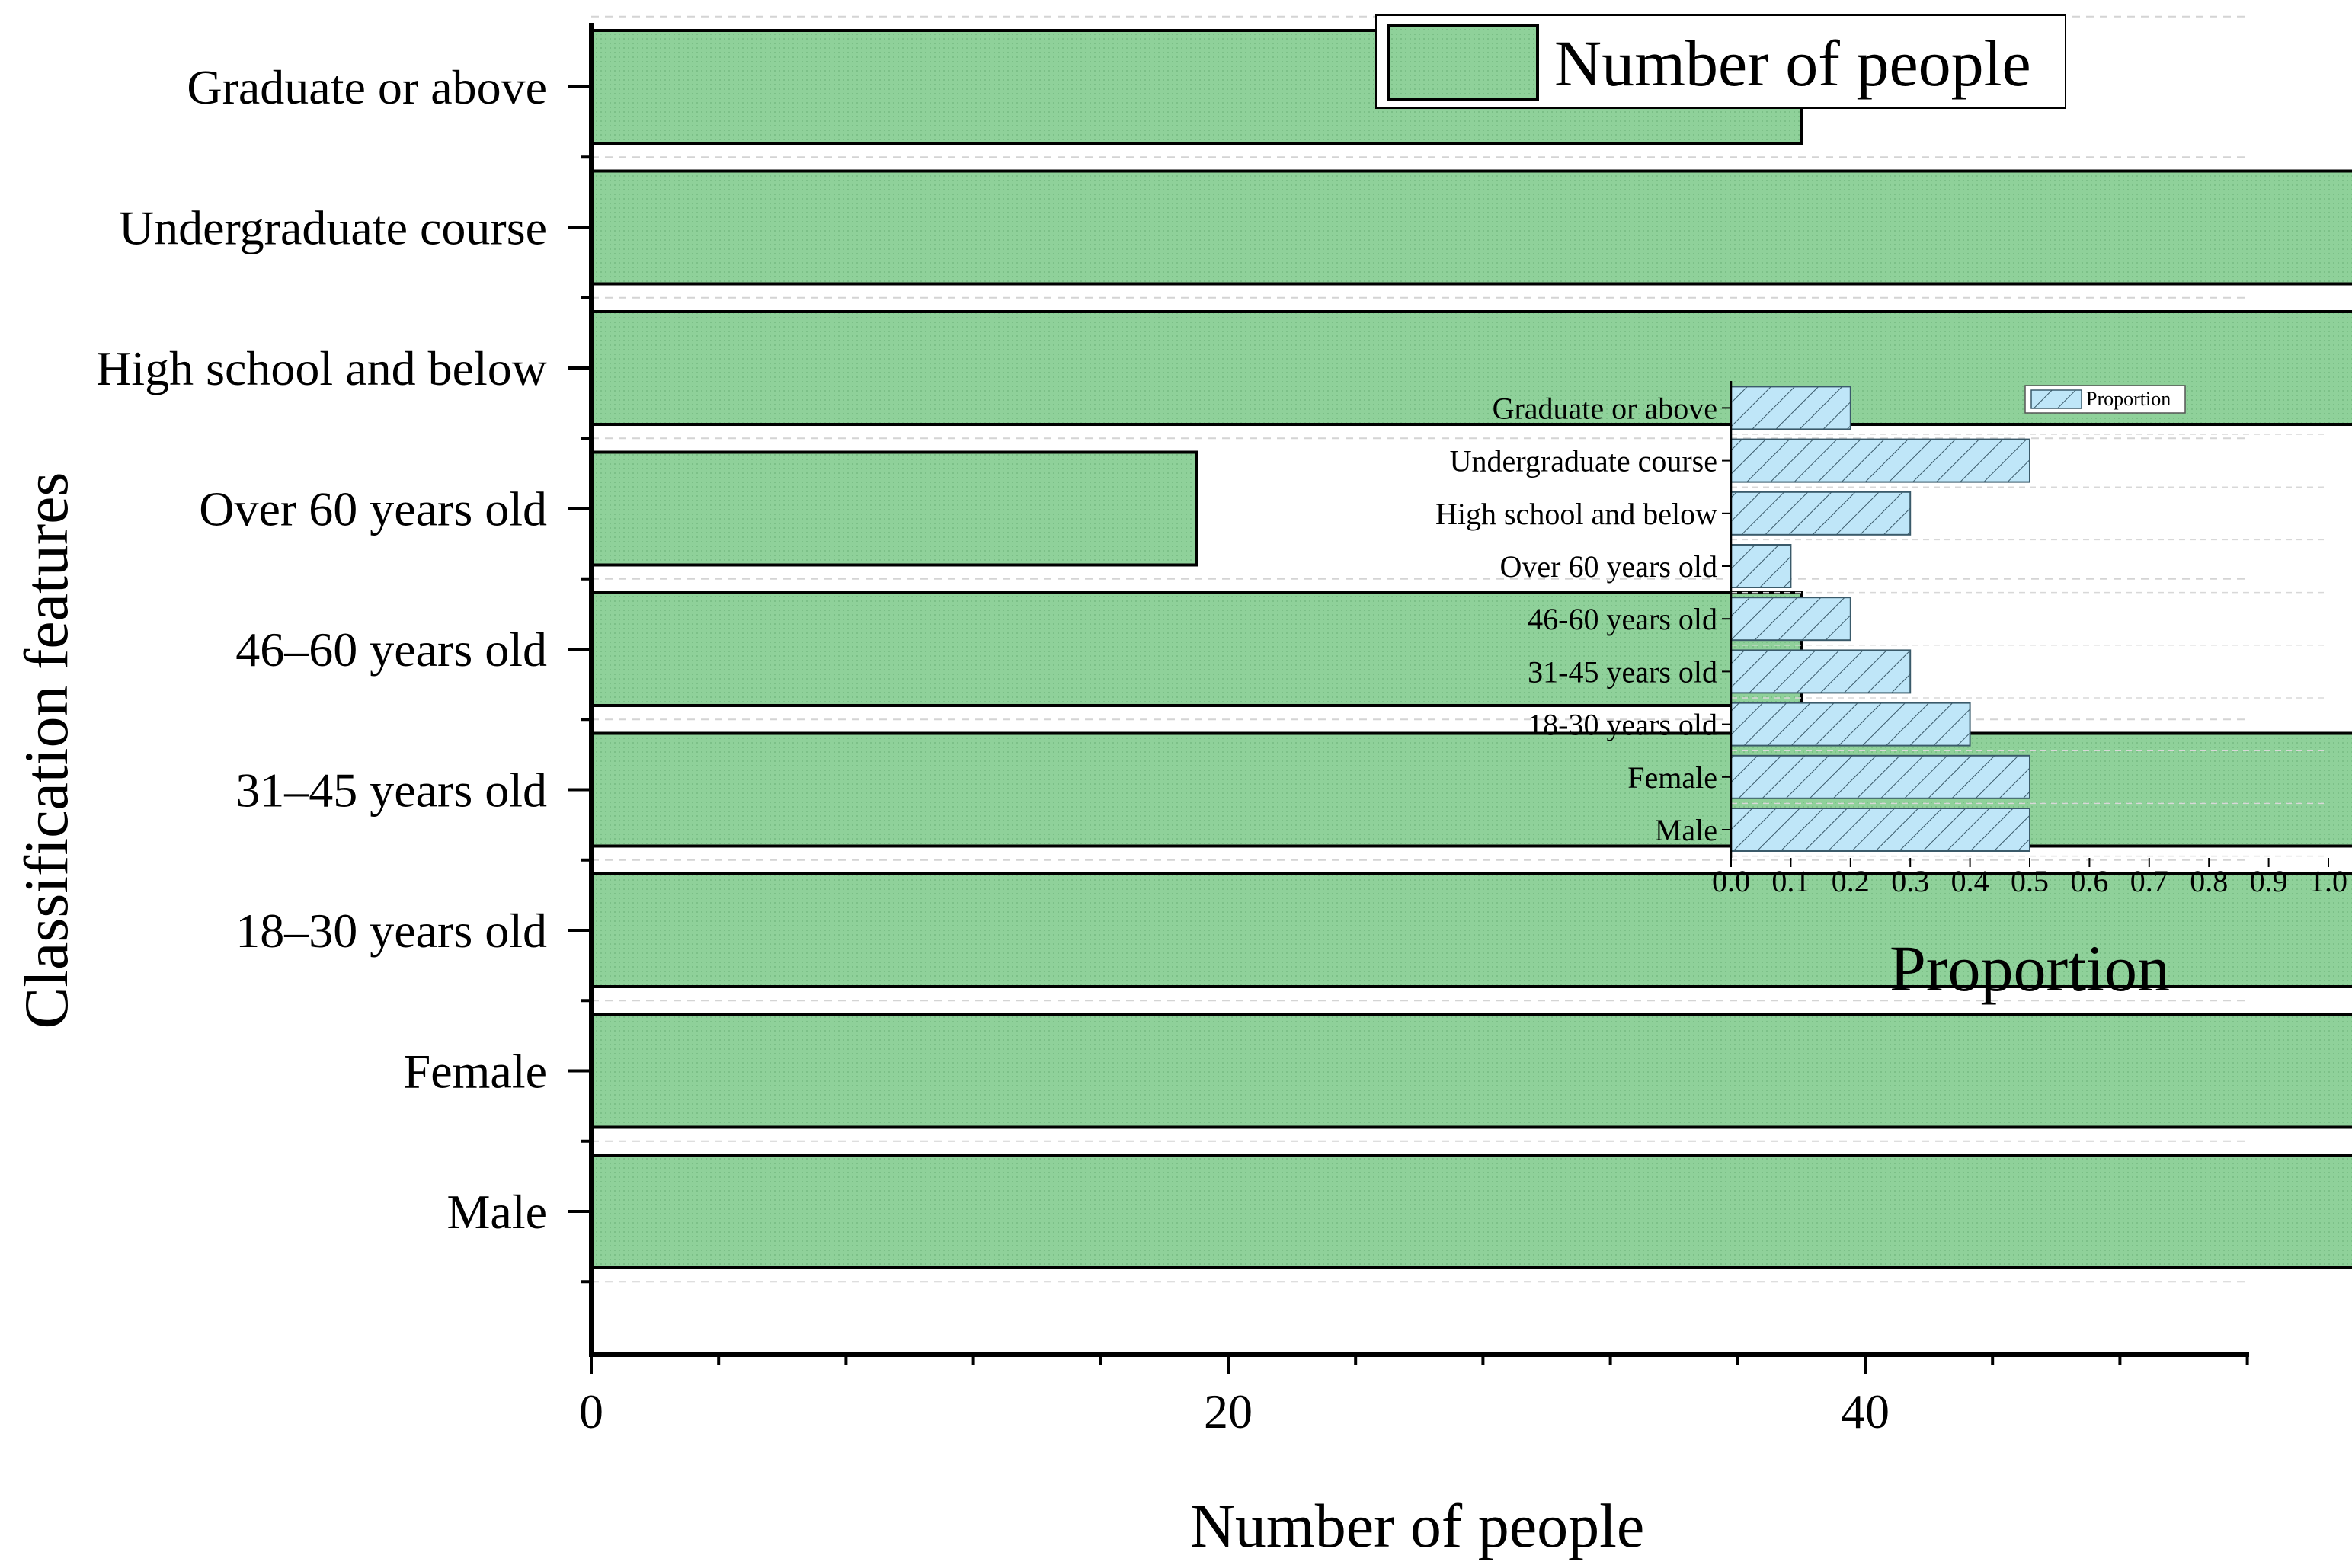 The image size is (2352, 1568). Describe the element at coordinates (1672, 777) in the screenshot. I see `inset-category-label: Female` at that location.